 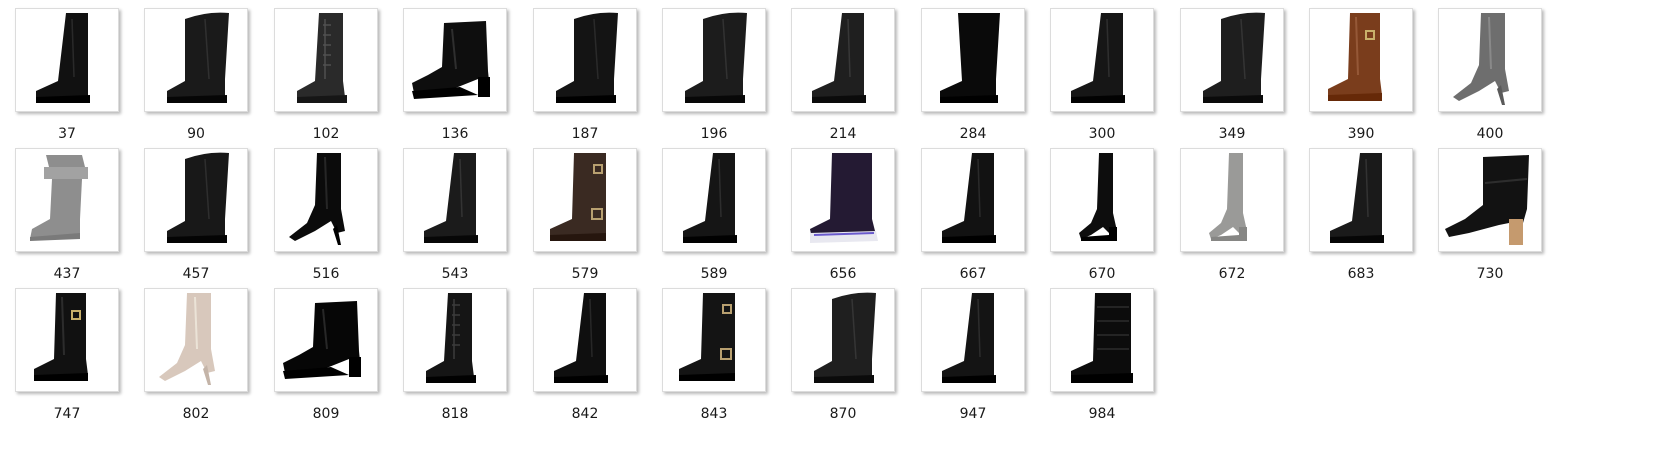 I want to click on file-name: 672, so click(x=1232, y=274).